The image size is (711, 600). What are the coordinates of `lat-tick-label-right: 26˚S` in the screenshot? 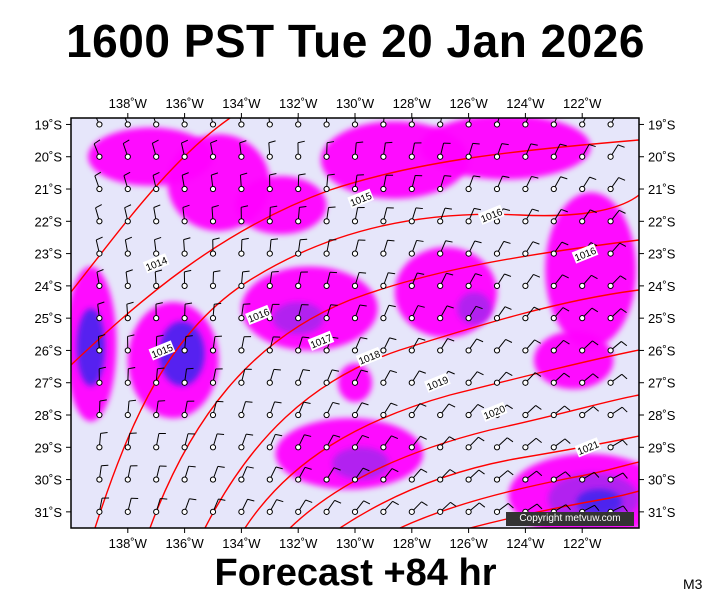 It's located at (662, 350).